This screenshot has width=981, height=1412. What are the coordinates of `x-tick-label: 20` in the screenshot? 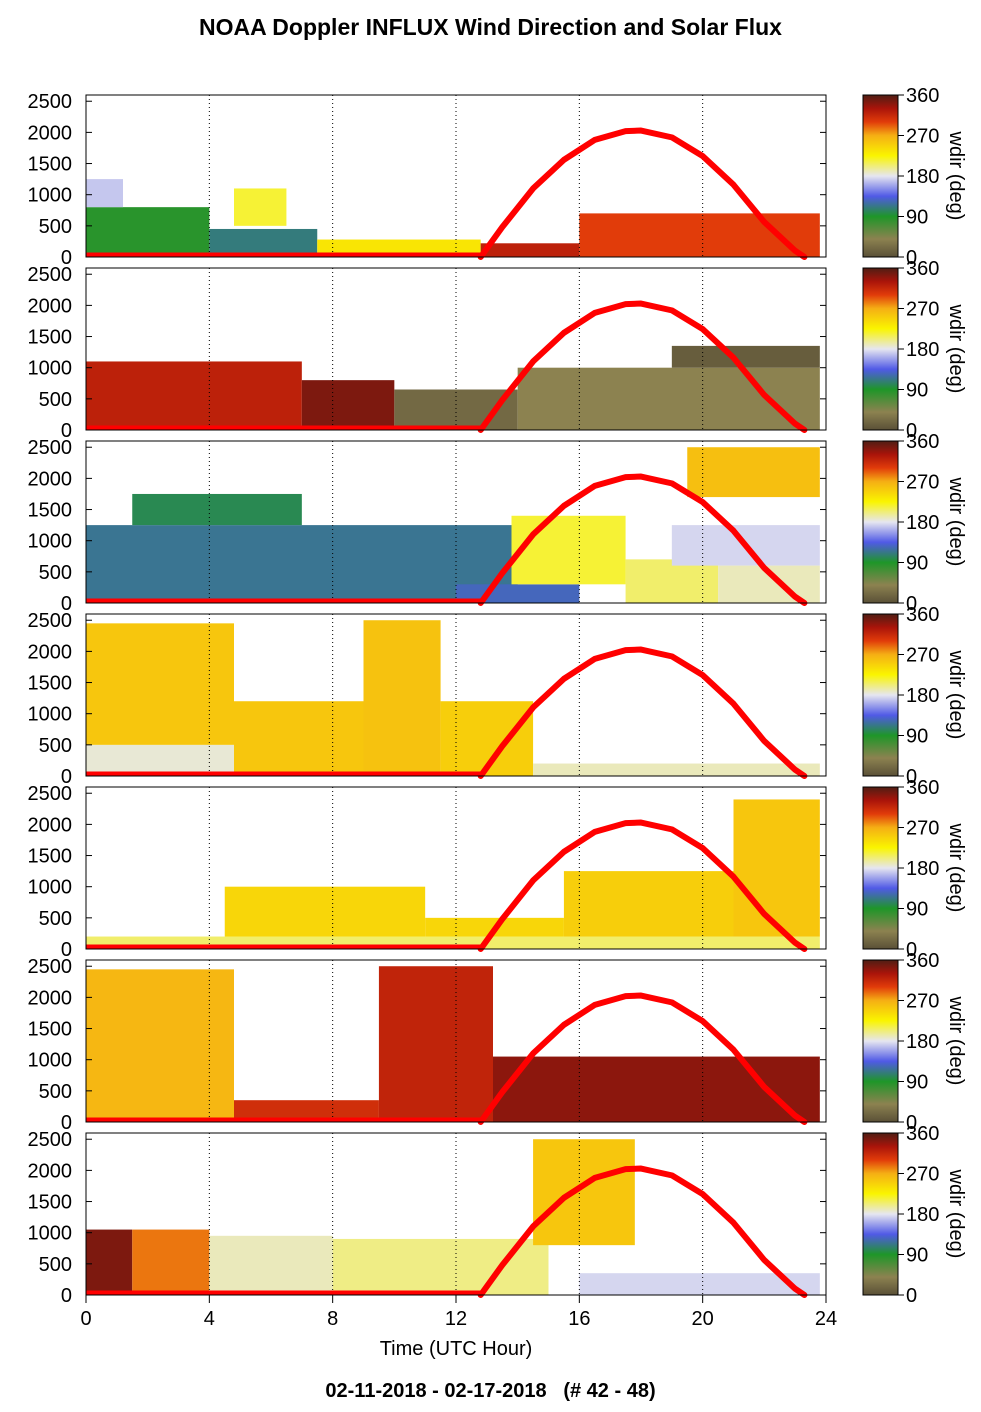 It's located at (703, 1319).